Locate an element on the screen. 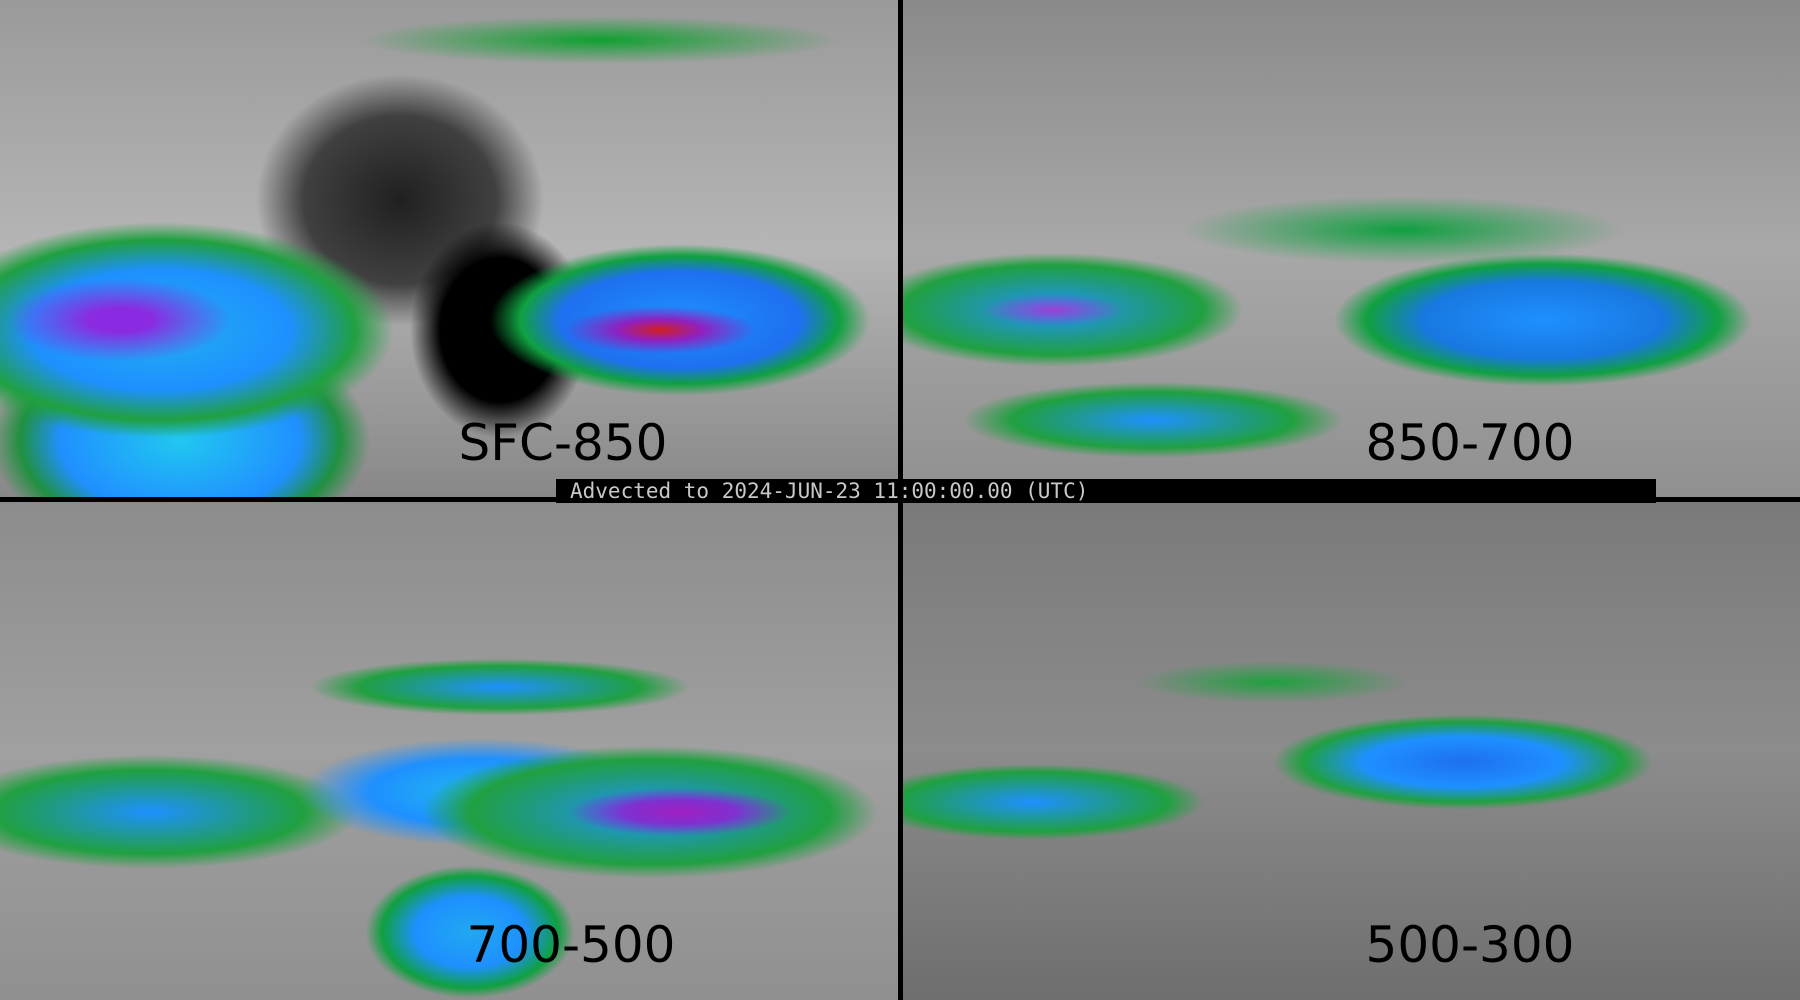 Image resolution: width=1800 pixels, height=1000 pixels. panel-layer-label: 500-300 is located at coordinates (1470, 945).